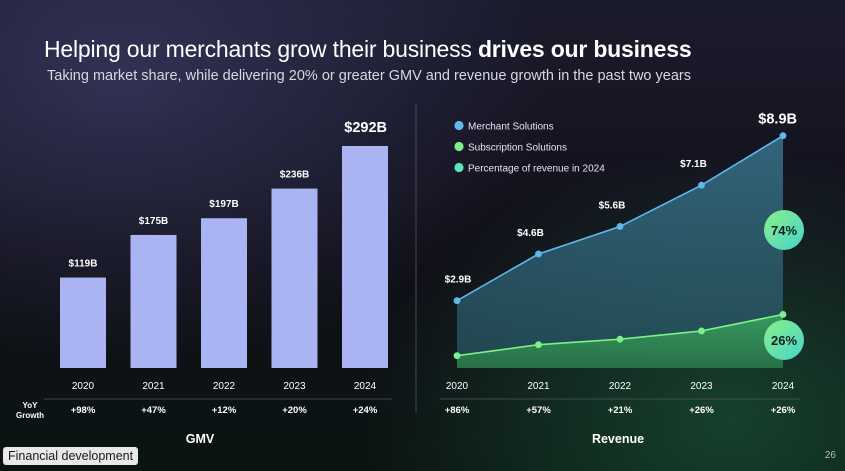 The width and height of the screenshot is (845, 471). Describe the element at coordinates (153, 386) in the screenshot. I see `gmv-year-label: 2021` at that location.